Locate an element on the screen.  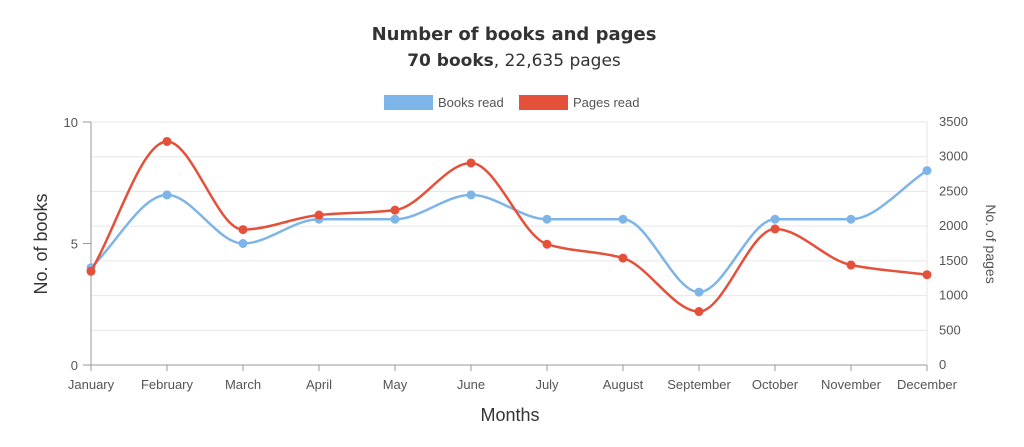
y-tick-label-right: 2000 is located at coordinates (953, 225).